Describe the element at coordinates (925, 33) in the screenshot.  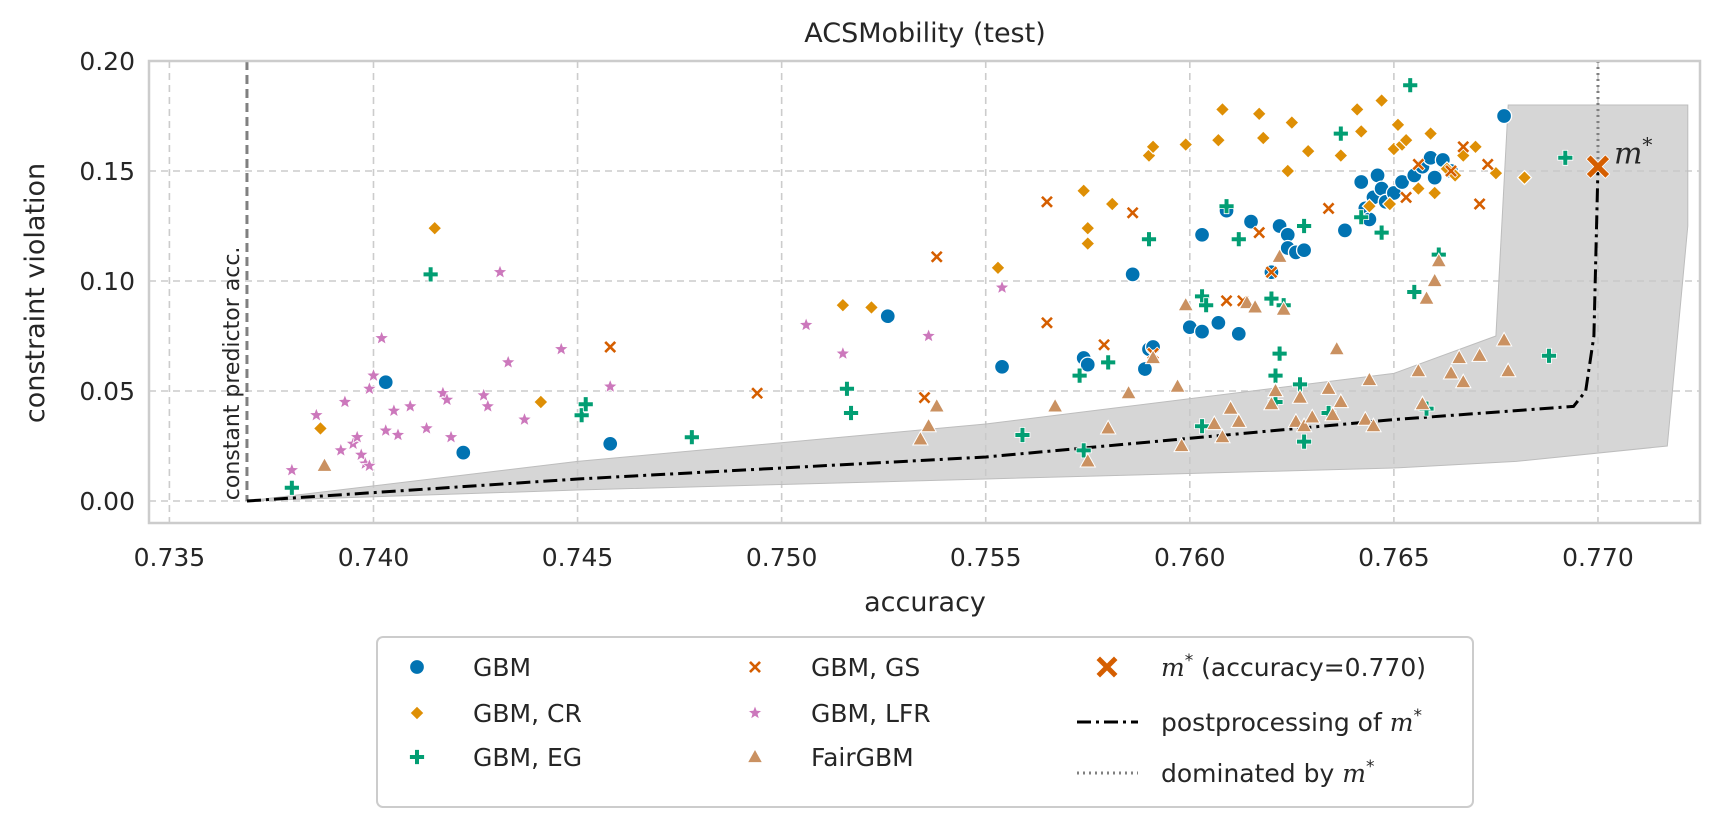
I see `chart-title: ACSMobility (test)` at that location.